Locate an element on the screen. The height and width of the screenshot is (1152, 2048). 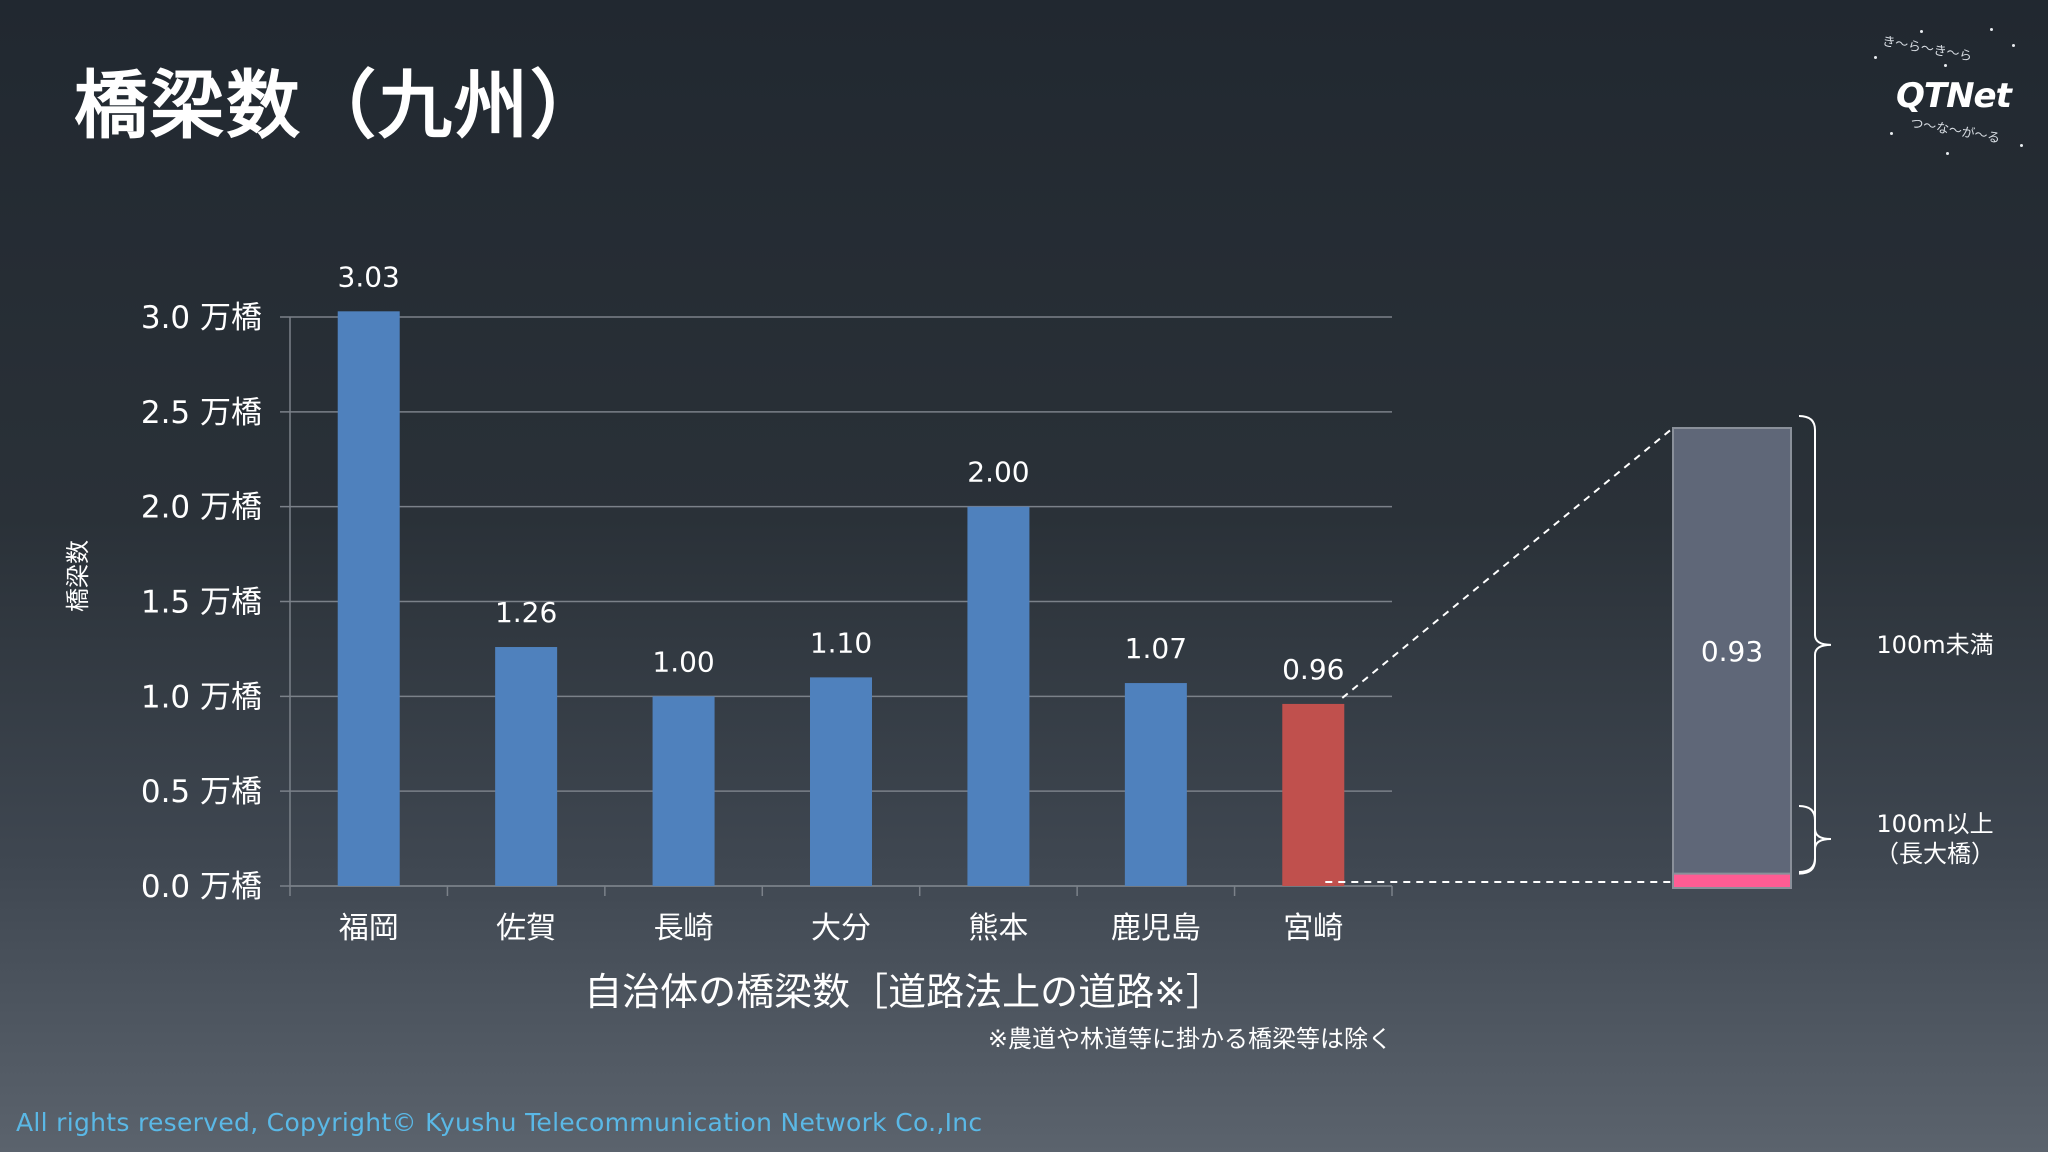
x-tick-label: 福岡 is located at coordinates (369, 928).